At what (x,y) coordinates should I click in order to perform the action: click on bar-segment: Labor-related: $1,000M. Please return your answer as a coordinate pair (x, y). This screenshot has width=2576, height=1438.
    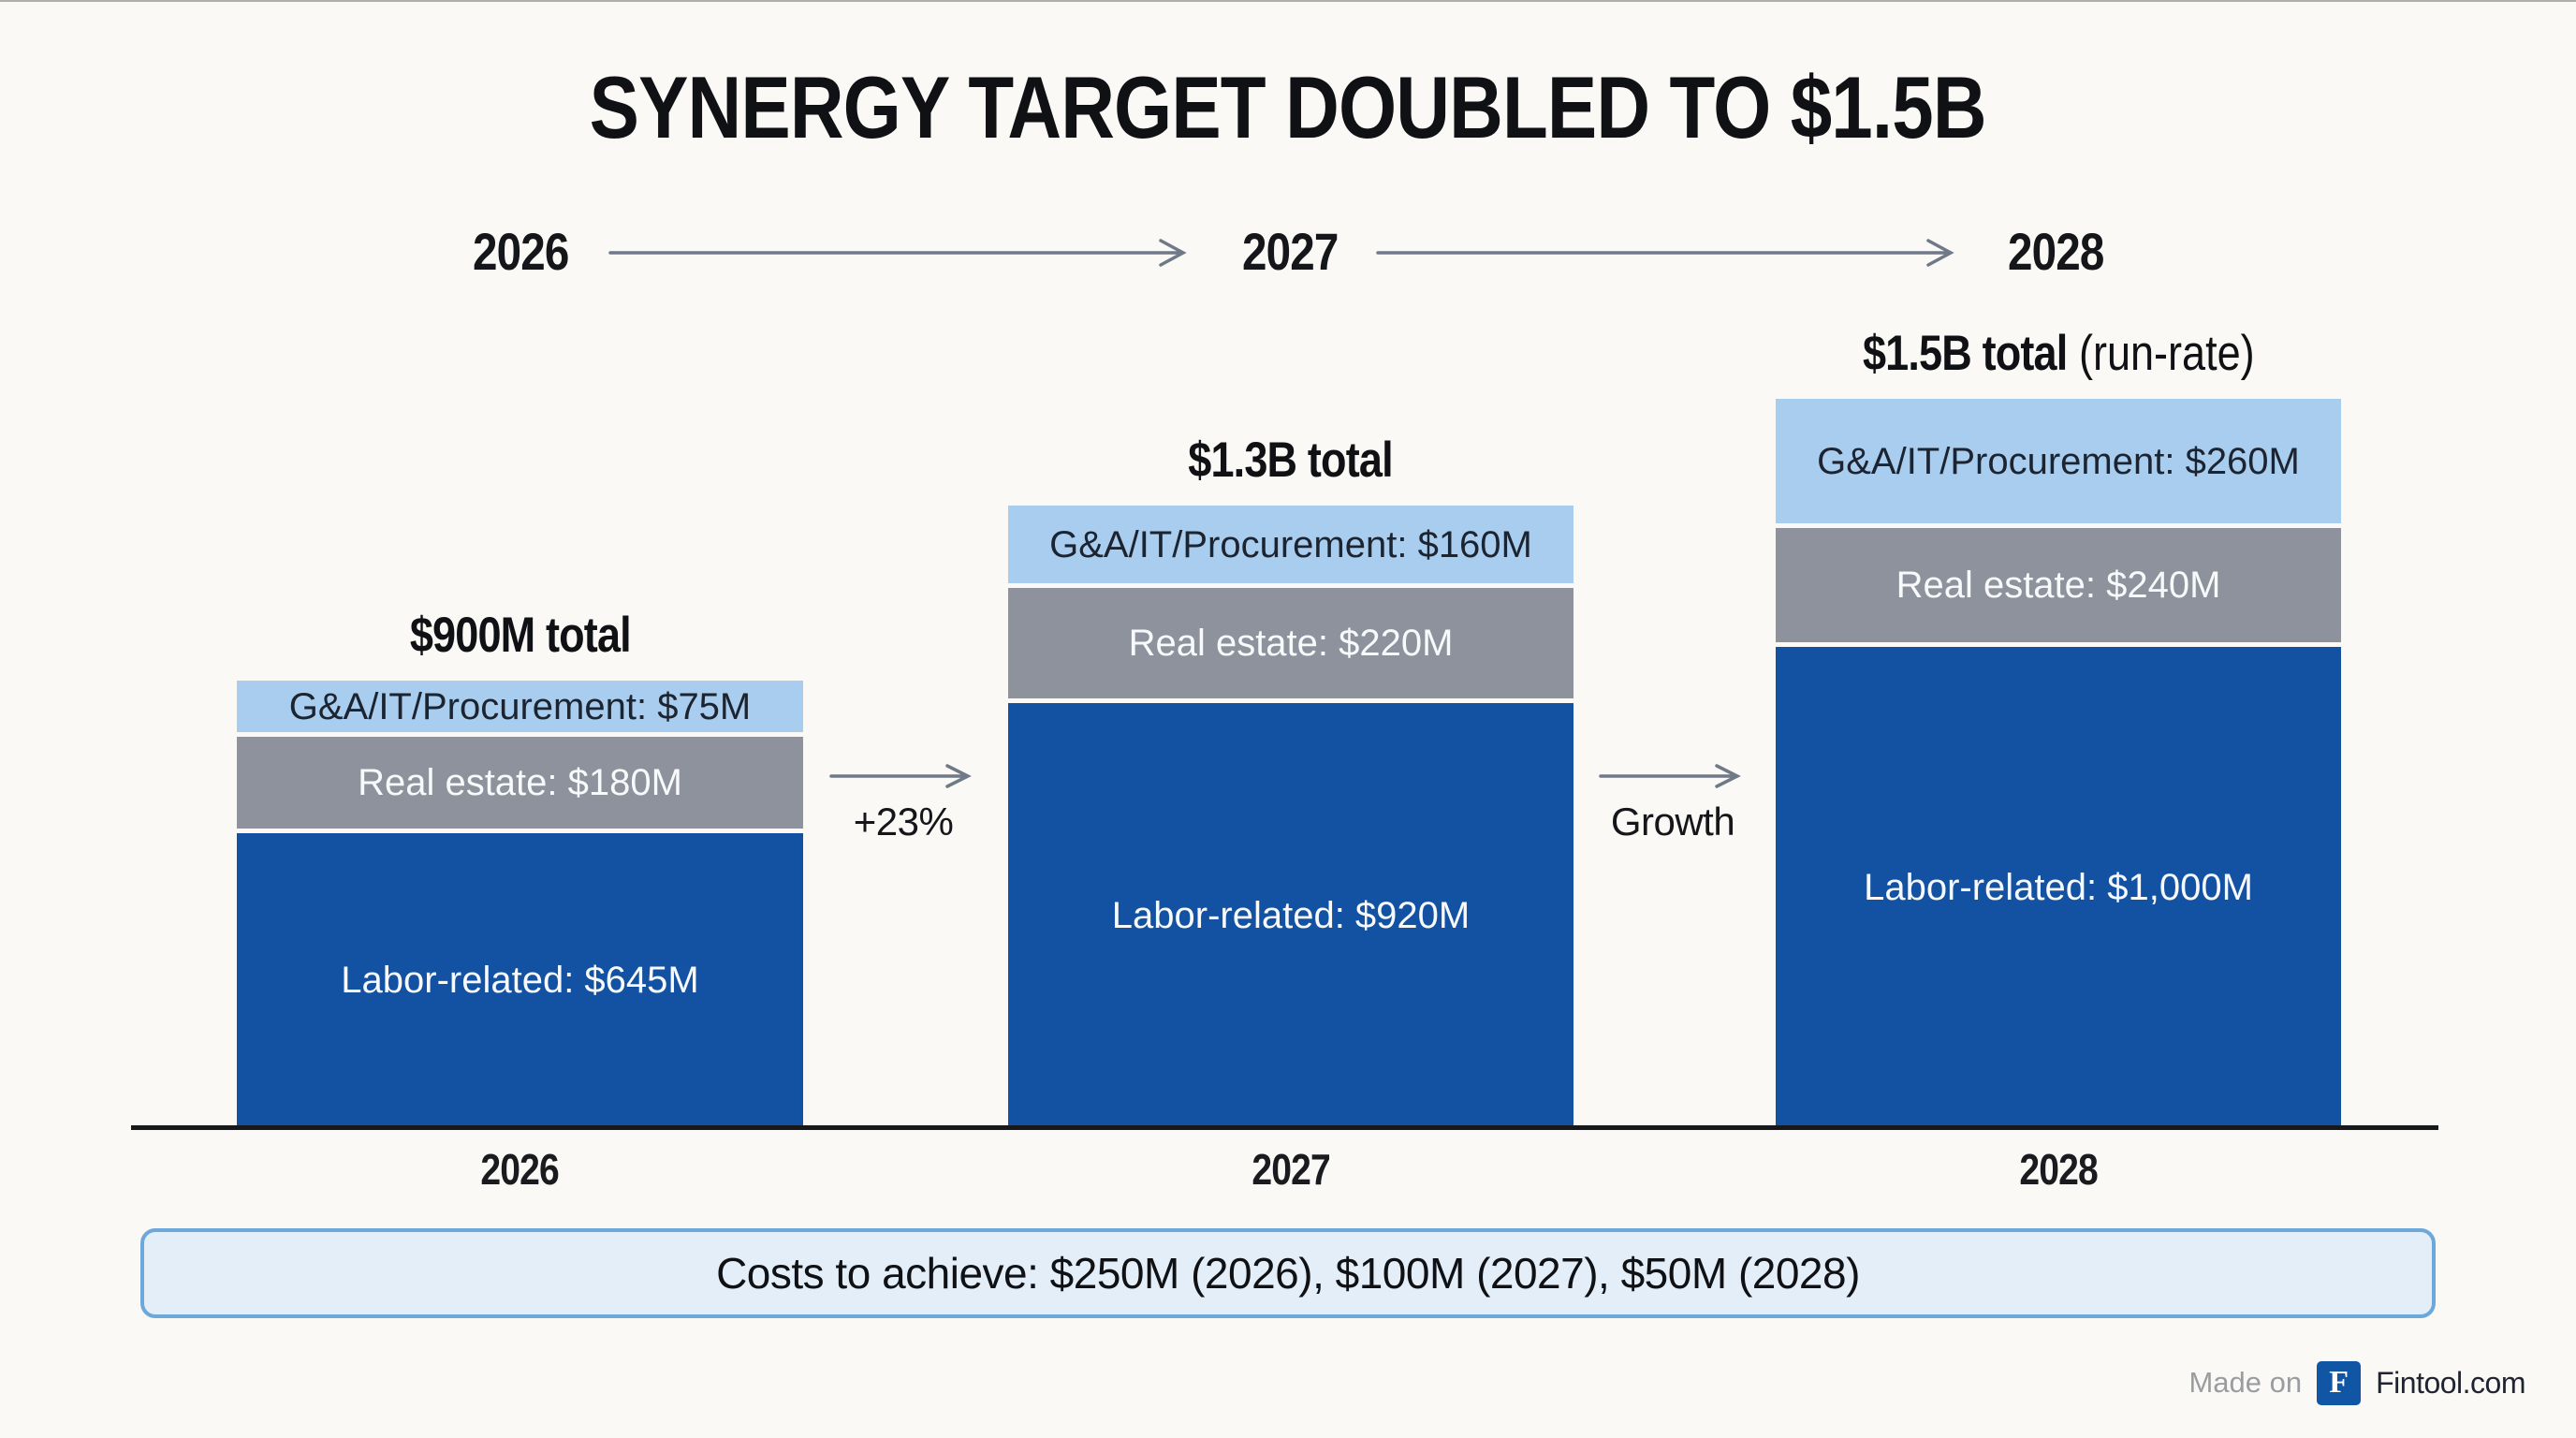
    Looking at the image, I should click on (2058, 887).